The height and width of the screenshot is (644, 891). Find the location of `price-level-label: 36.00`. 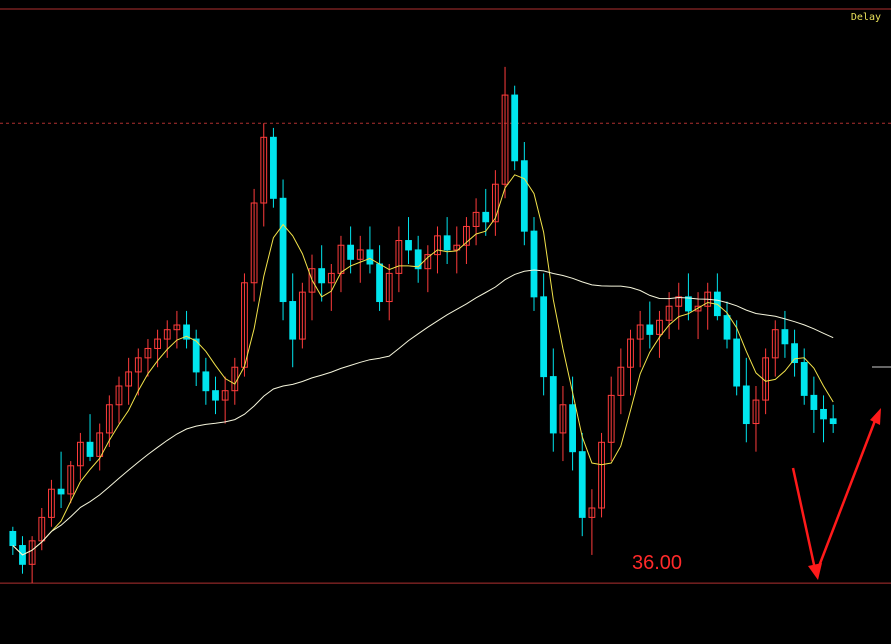

price-level-label: 36.00 is located at coordinates (657, 563).